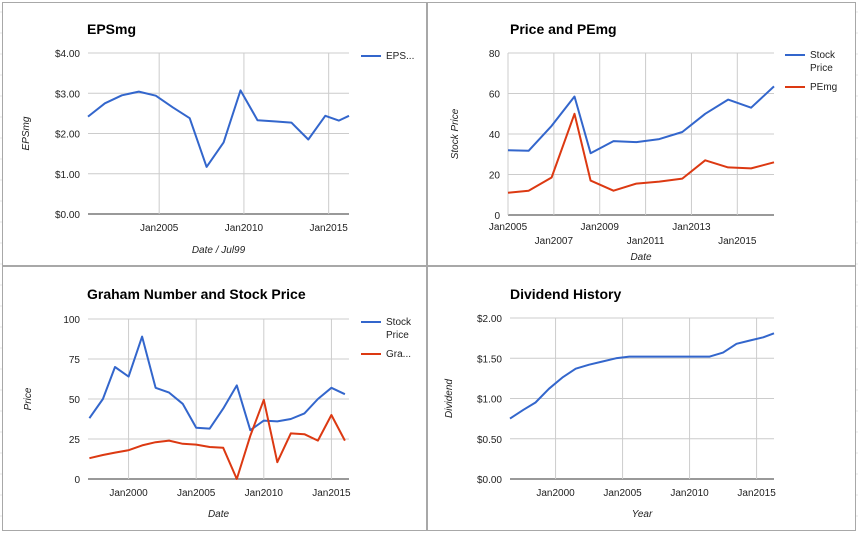  I want to click on y-tick-label: 50, so click(75, 400).